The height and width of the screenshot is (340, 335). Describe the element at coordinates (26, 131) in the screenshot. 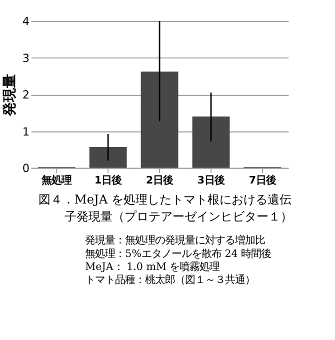

I see `y-tick-label: 1` at that location.